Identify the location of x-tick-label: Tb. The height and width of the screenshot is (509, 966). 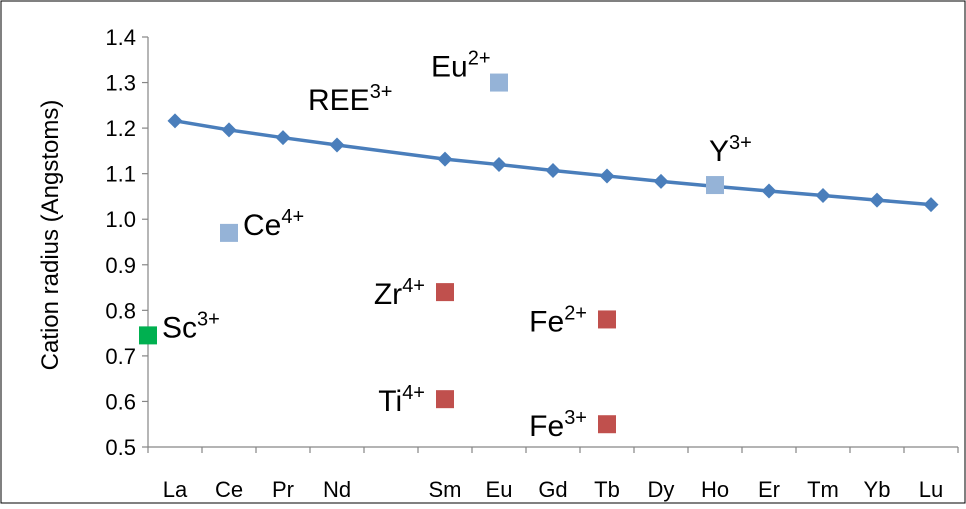
(607, 489).